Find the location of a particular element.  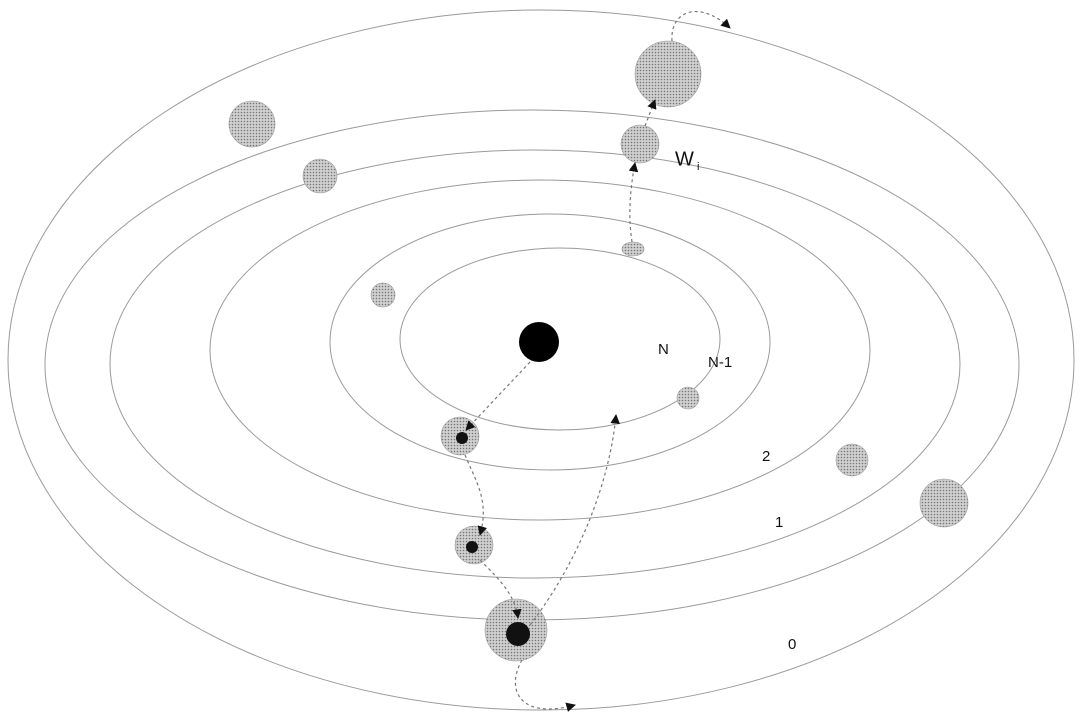

label-ring-0: 0 is located at coordinates (792, 644).